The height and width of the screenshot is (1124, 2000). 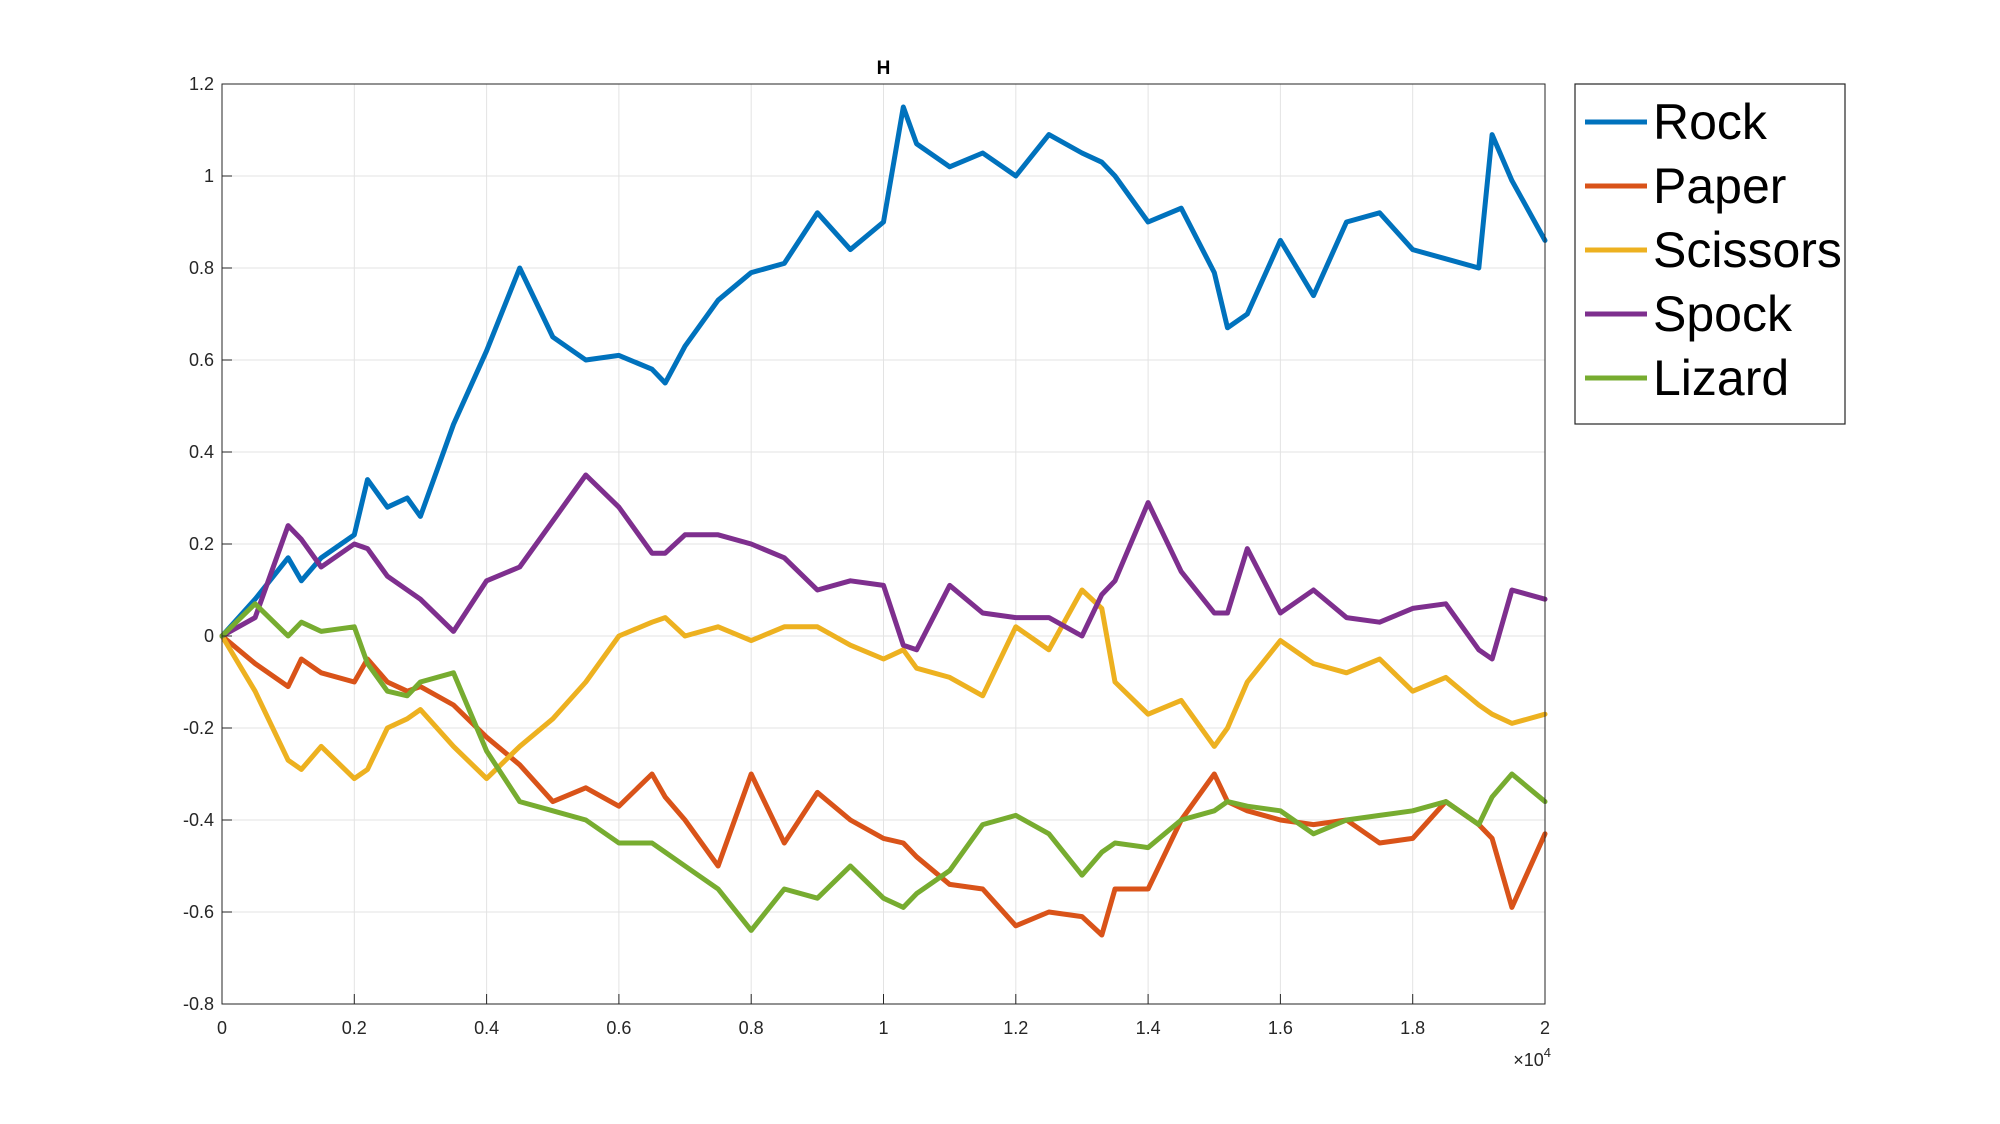 I want to click on legend-box, so click(x=1710, y=254).